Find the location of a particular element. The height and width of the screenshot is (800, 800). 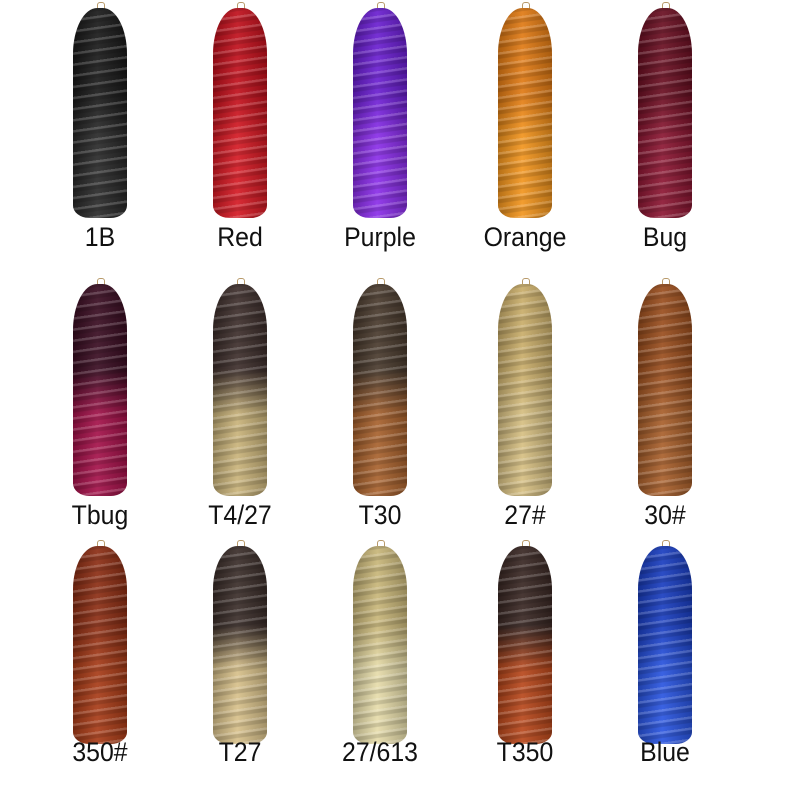

color-label: 27/613 is located at coordinates (380, 752).